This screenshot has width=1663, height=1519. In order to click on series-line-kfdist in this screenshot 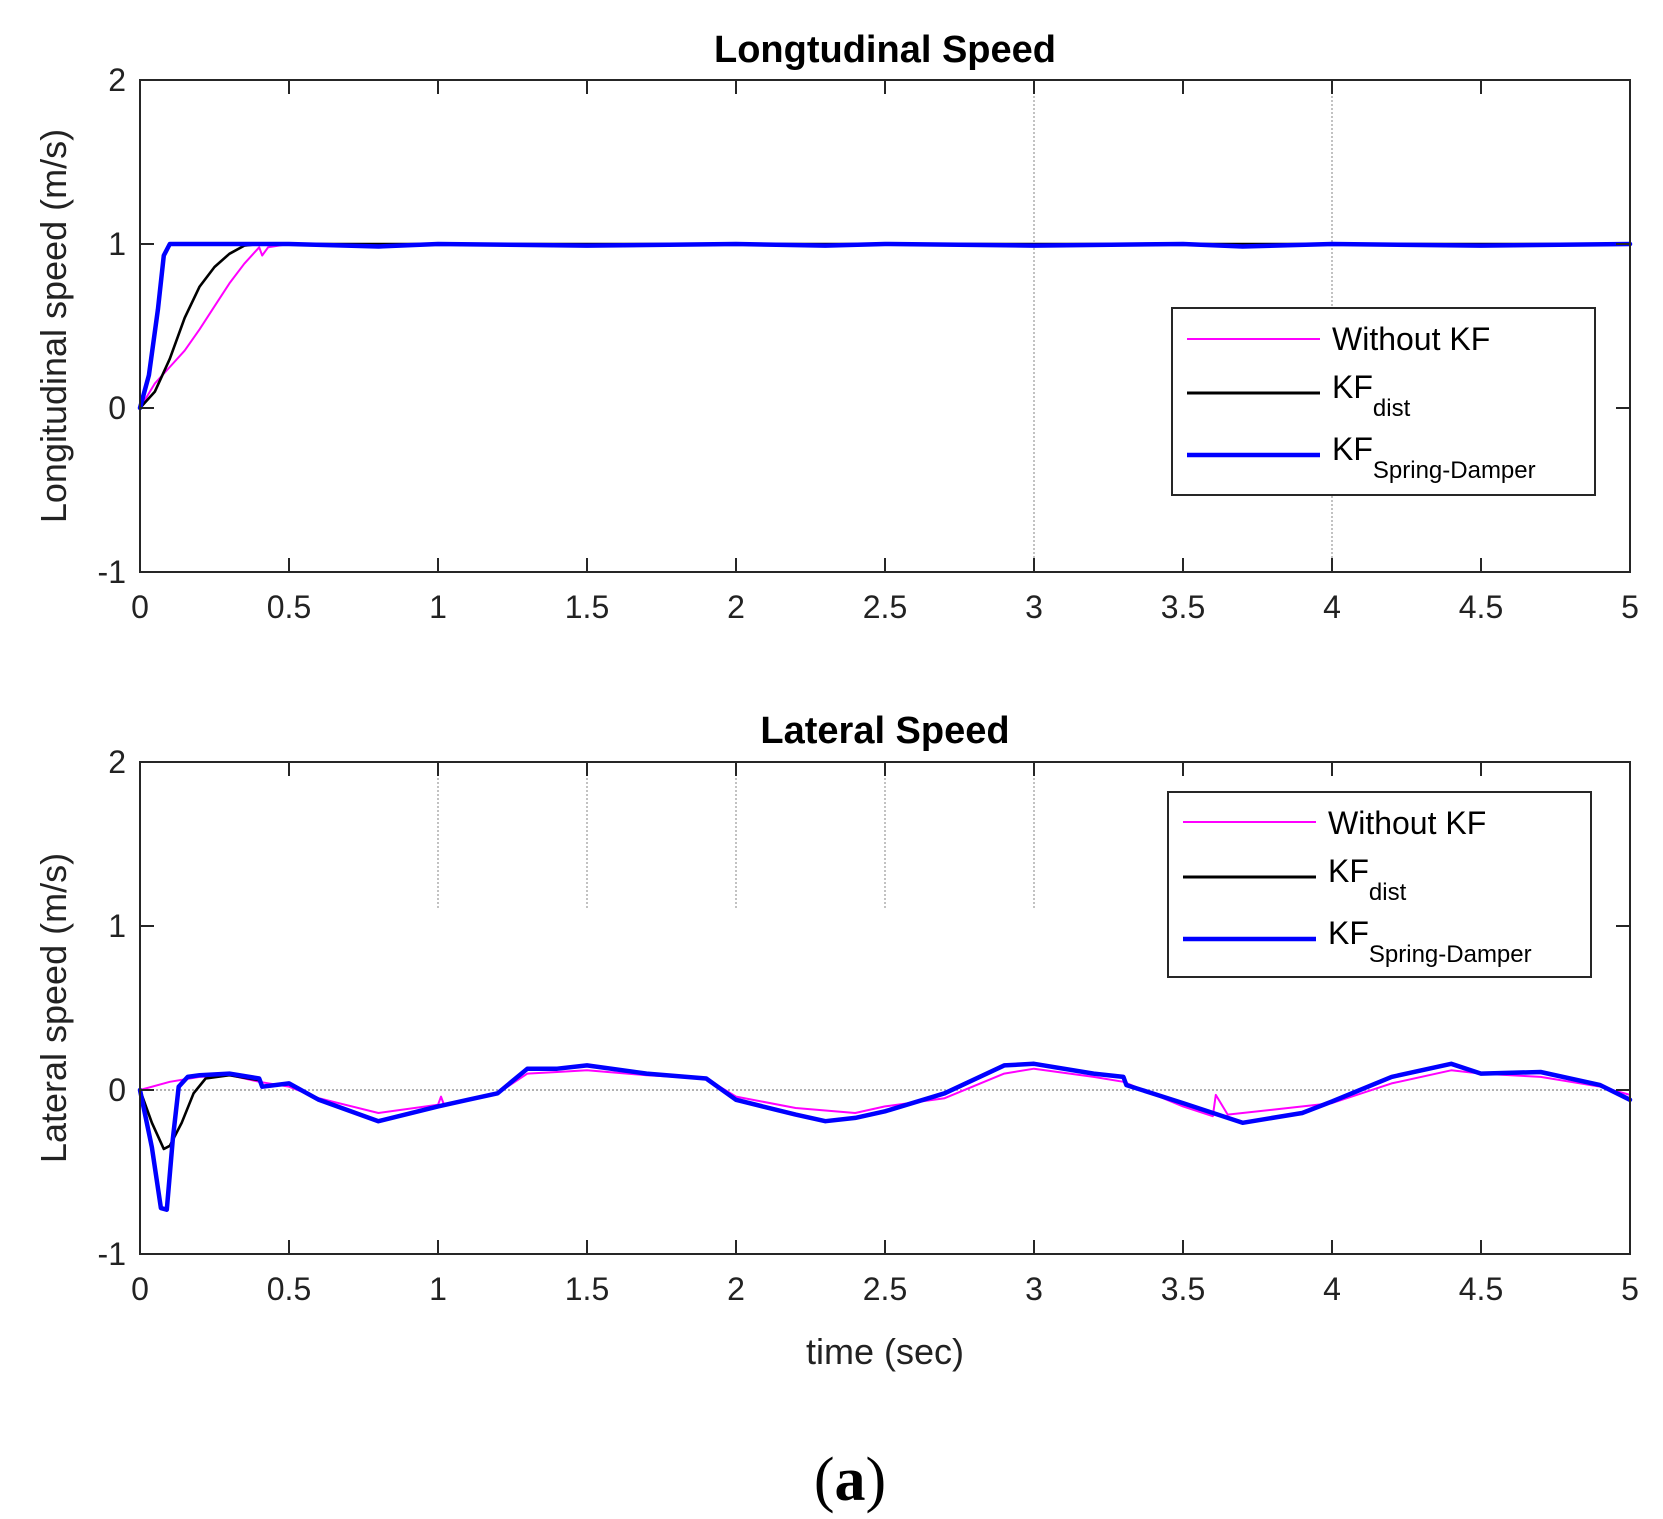, I will do `click(199, 1112)`.